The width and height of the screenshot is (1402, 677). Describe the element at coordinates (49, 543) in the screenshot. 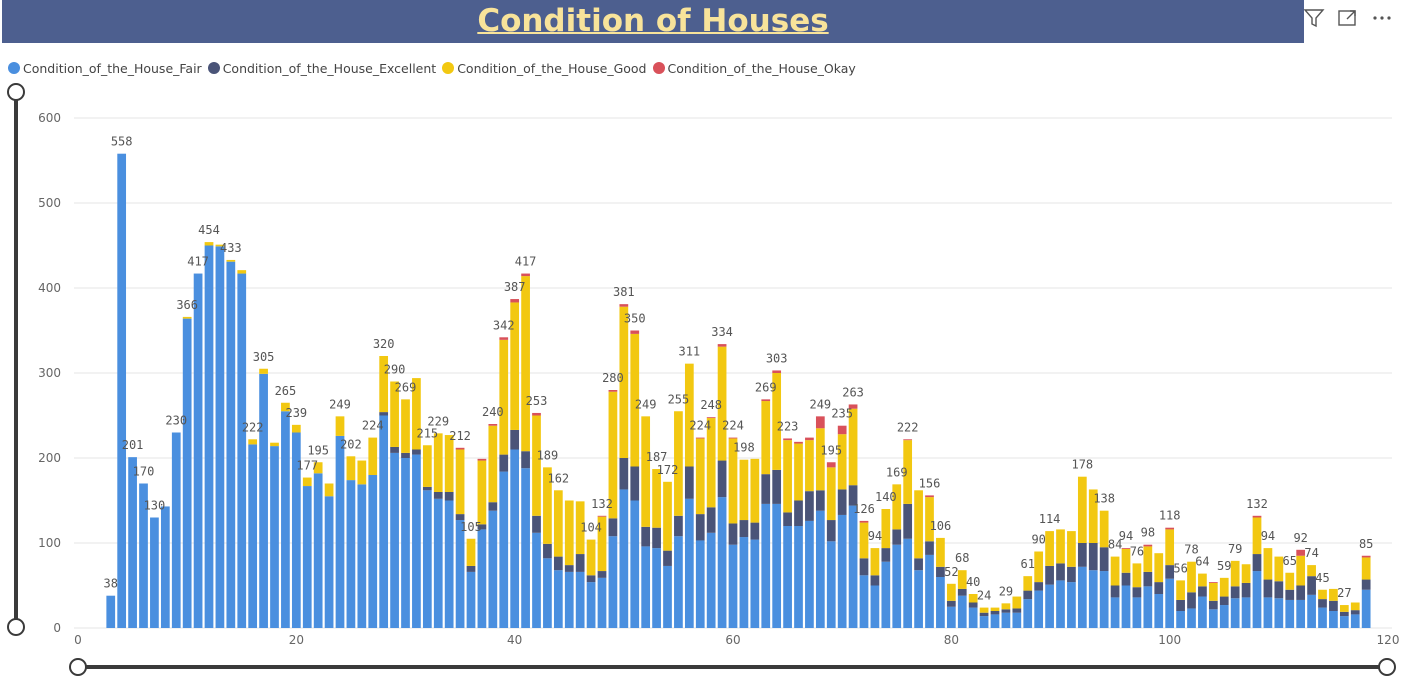

I see `y-tick-label: 100` at that location.